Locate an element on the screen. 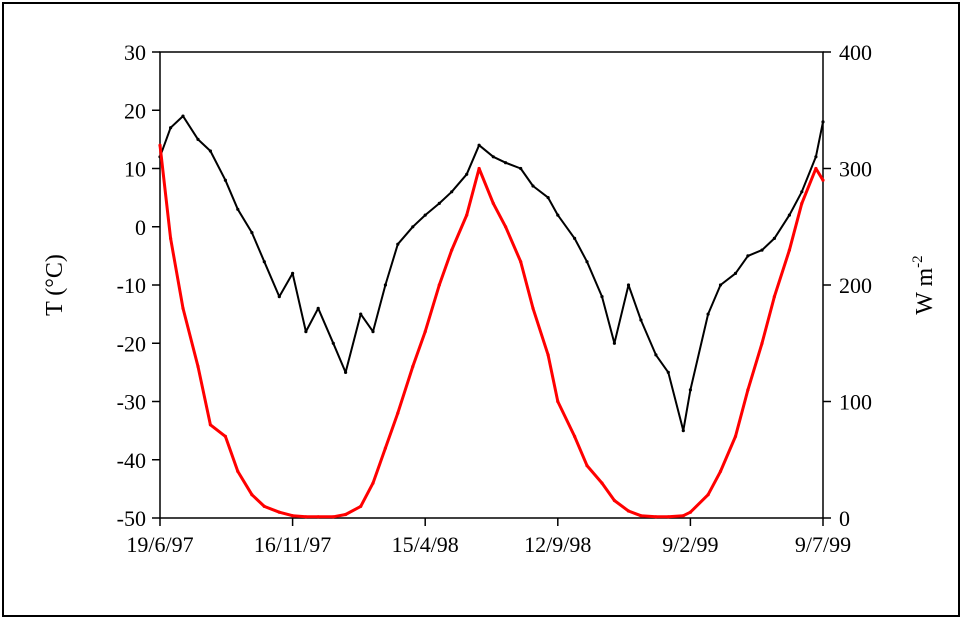 The height and width of the screenshot is (621, 964). x-tick-label: 9/2/99 is located at coordinates (690, 544).